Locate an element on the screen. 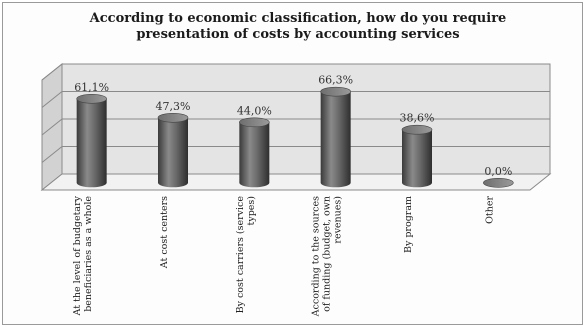  data-label: 47,3% is located at coordinates (173, 106).